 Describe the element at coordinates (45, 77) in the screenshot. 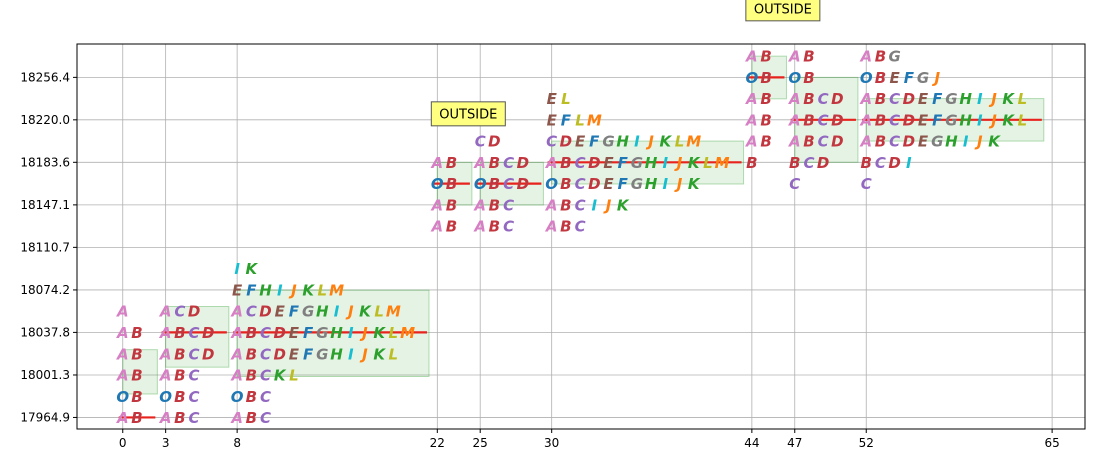

I see `y-tick-label: 18256.4` at that location.